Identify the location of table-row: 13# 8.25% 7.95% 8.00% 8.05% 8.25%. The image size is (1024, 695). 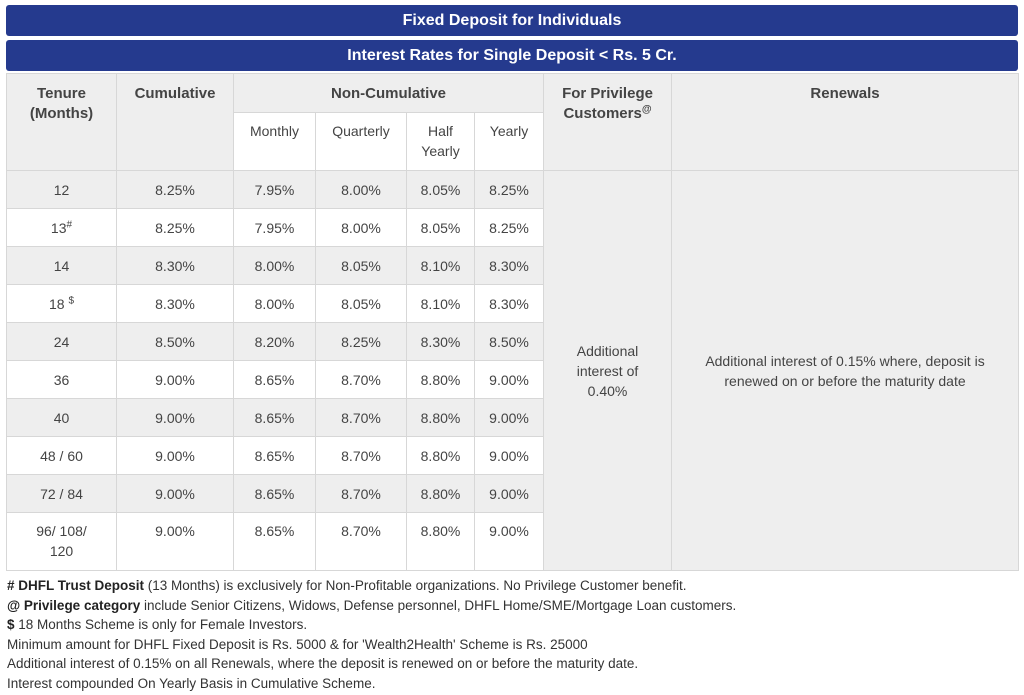
(512, 227).